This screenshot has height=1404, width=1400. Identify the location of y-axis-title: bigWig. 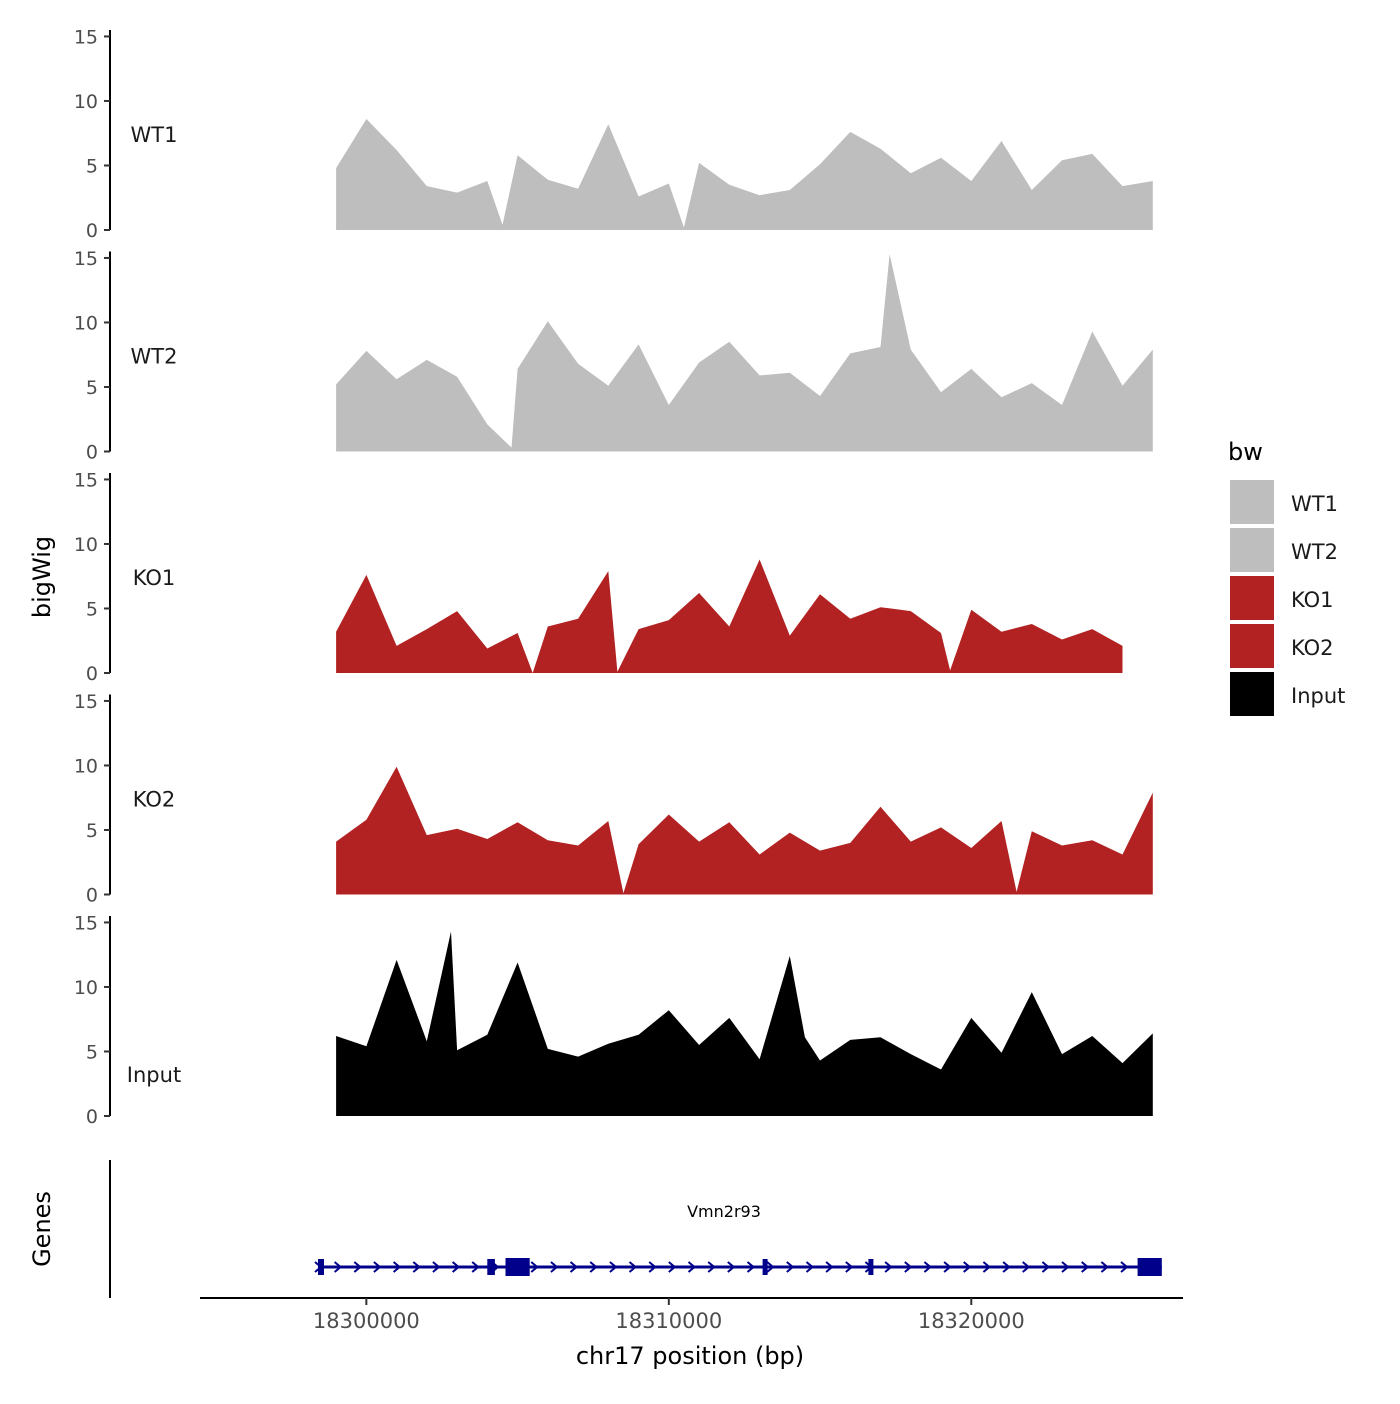
(42, 577).